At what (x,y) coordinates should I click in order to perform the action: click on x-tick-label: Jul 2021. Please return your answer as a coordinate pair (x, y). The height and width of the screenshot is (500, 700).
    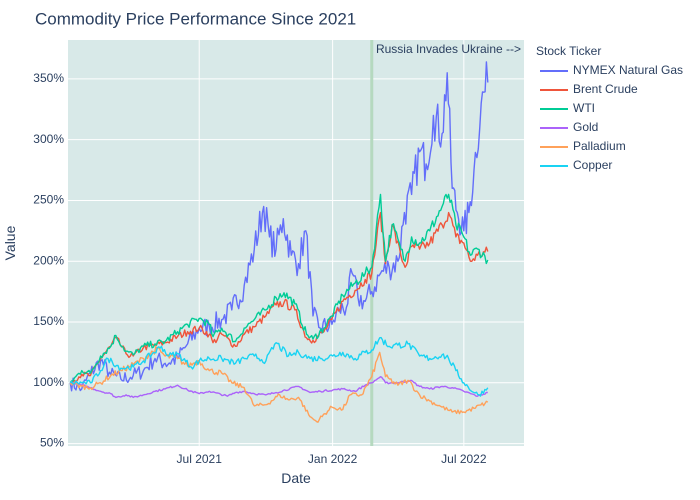
    Looking at the image, I should click on (200, 459).